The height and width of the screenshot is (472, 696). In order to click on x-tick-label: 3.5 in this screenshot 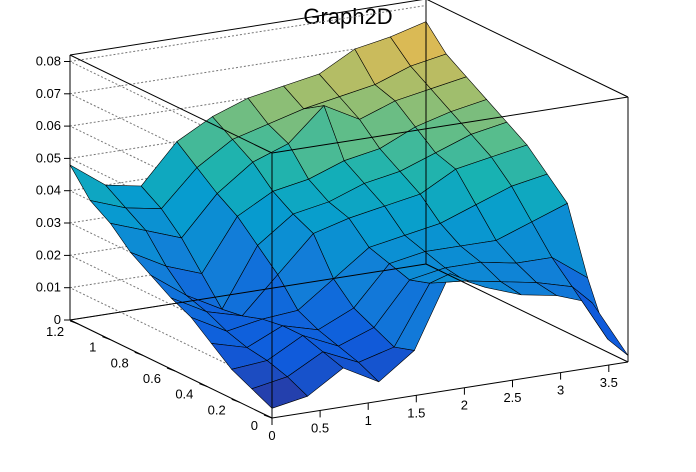, I will do `click(609, 382)`.